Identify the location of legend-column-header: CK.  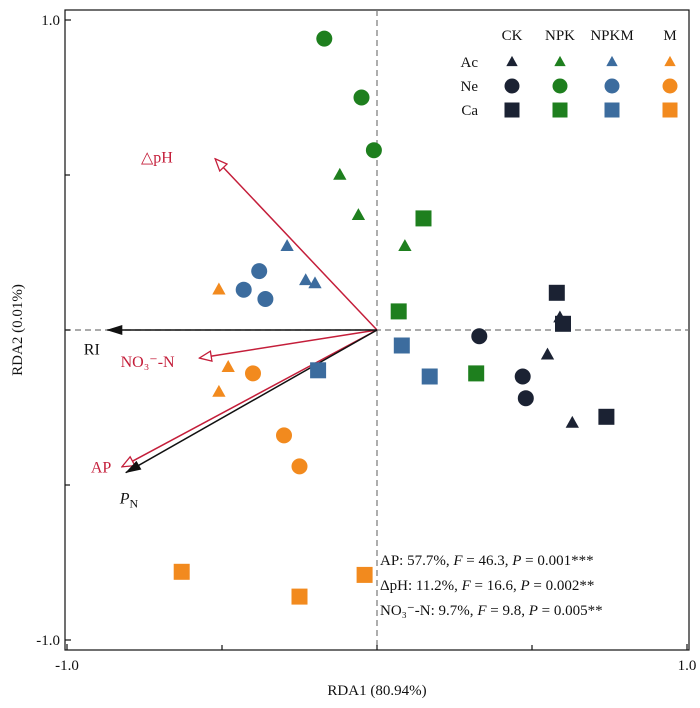
(512, 36).